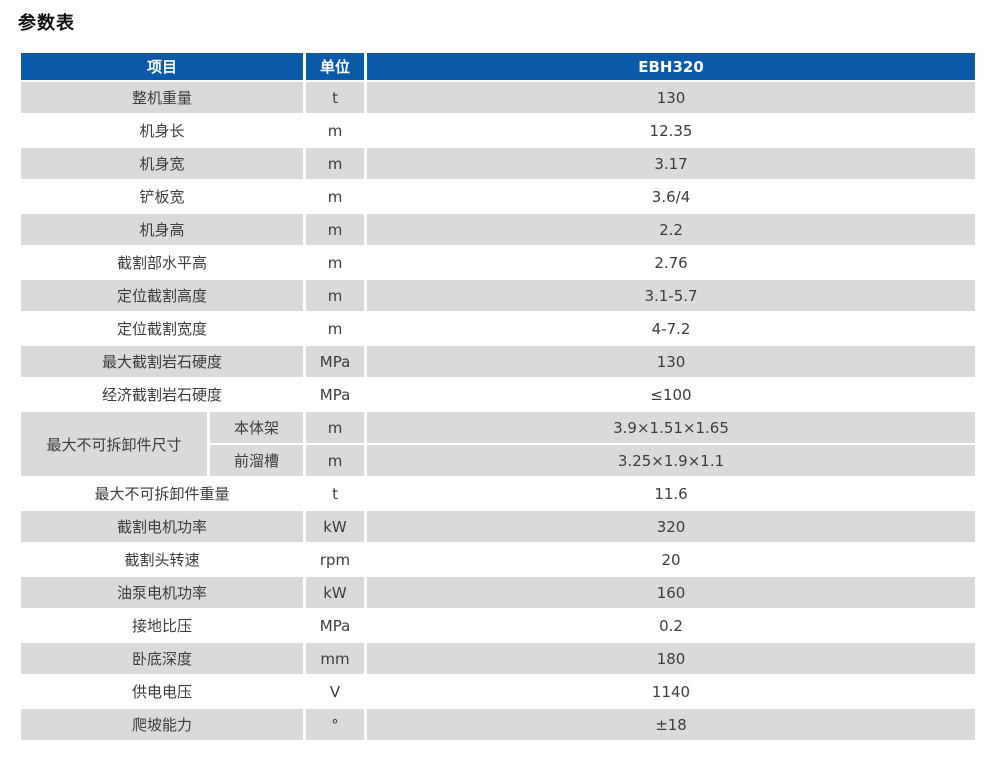 The width and height of the screenshot is (1000, 757). Describe the element at coordinates (46, 23) in the screenshot. I see `page-title: 参数表` at that location.